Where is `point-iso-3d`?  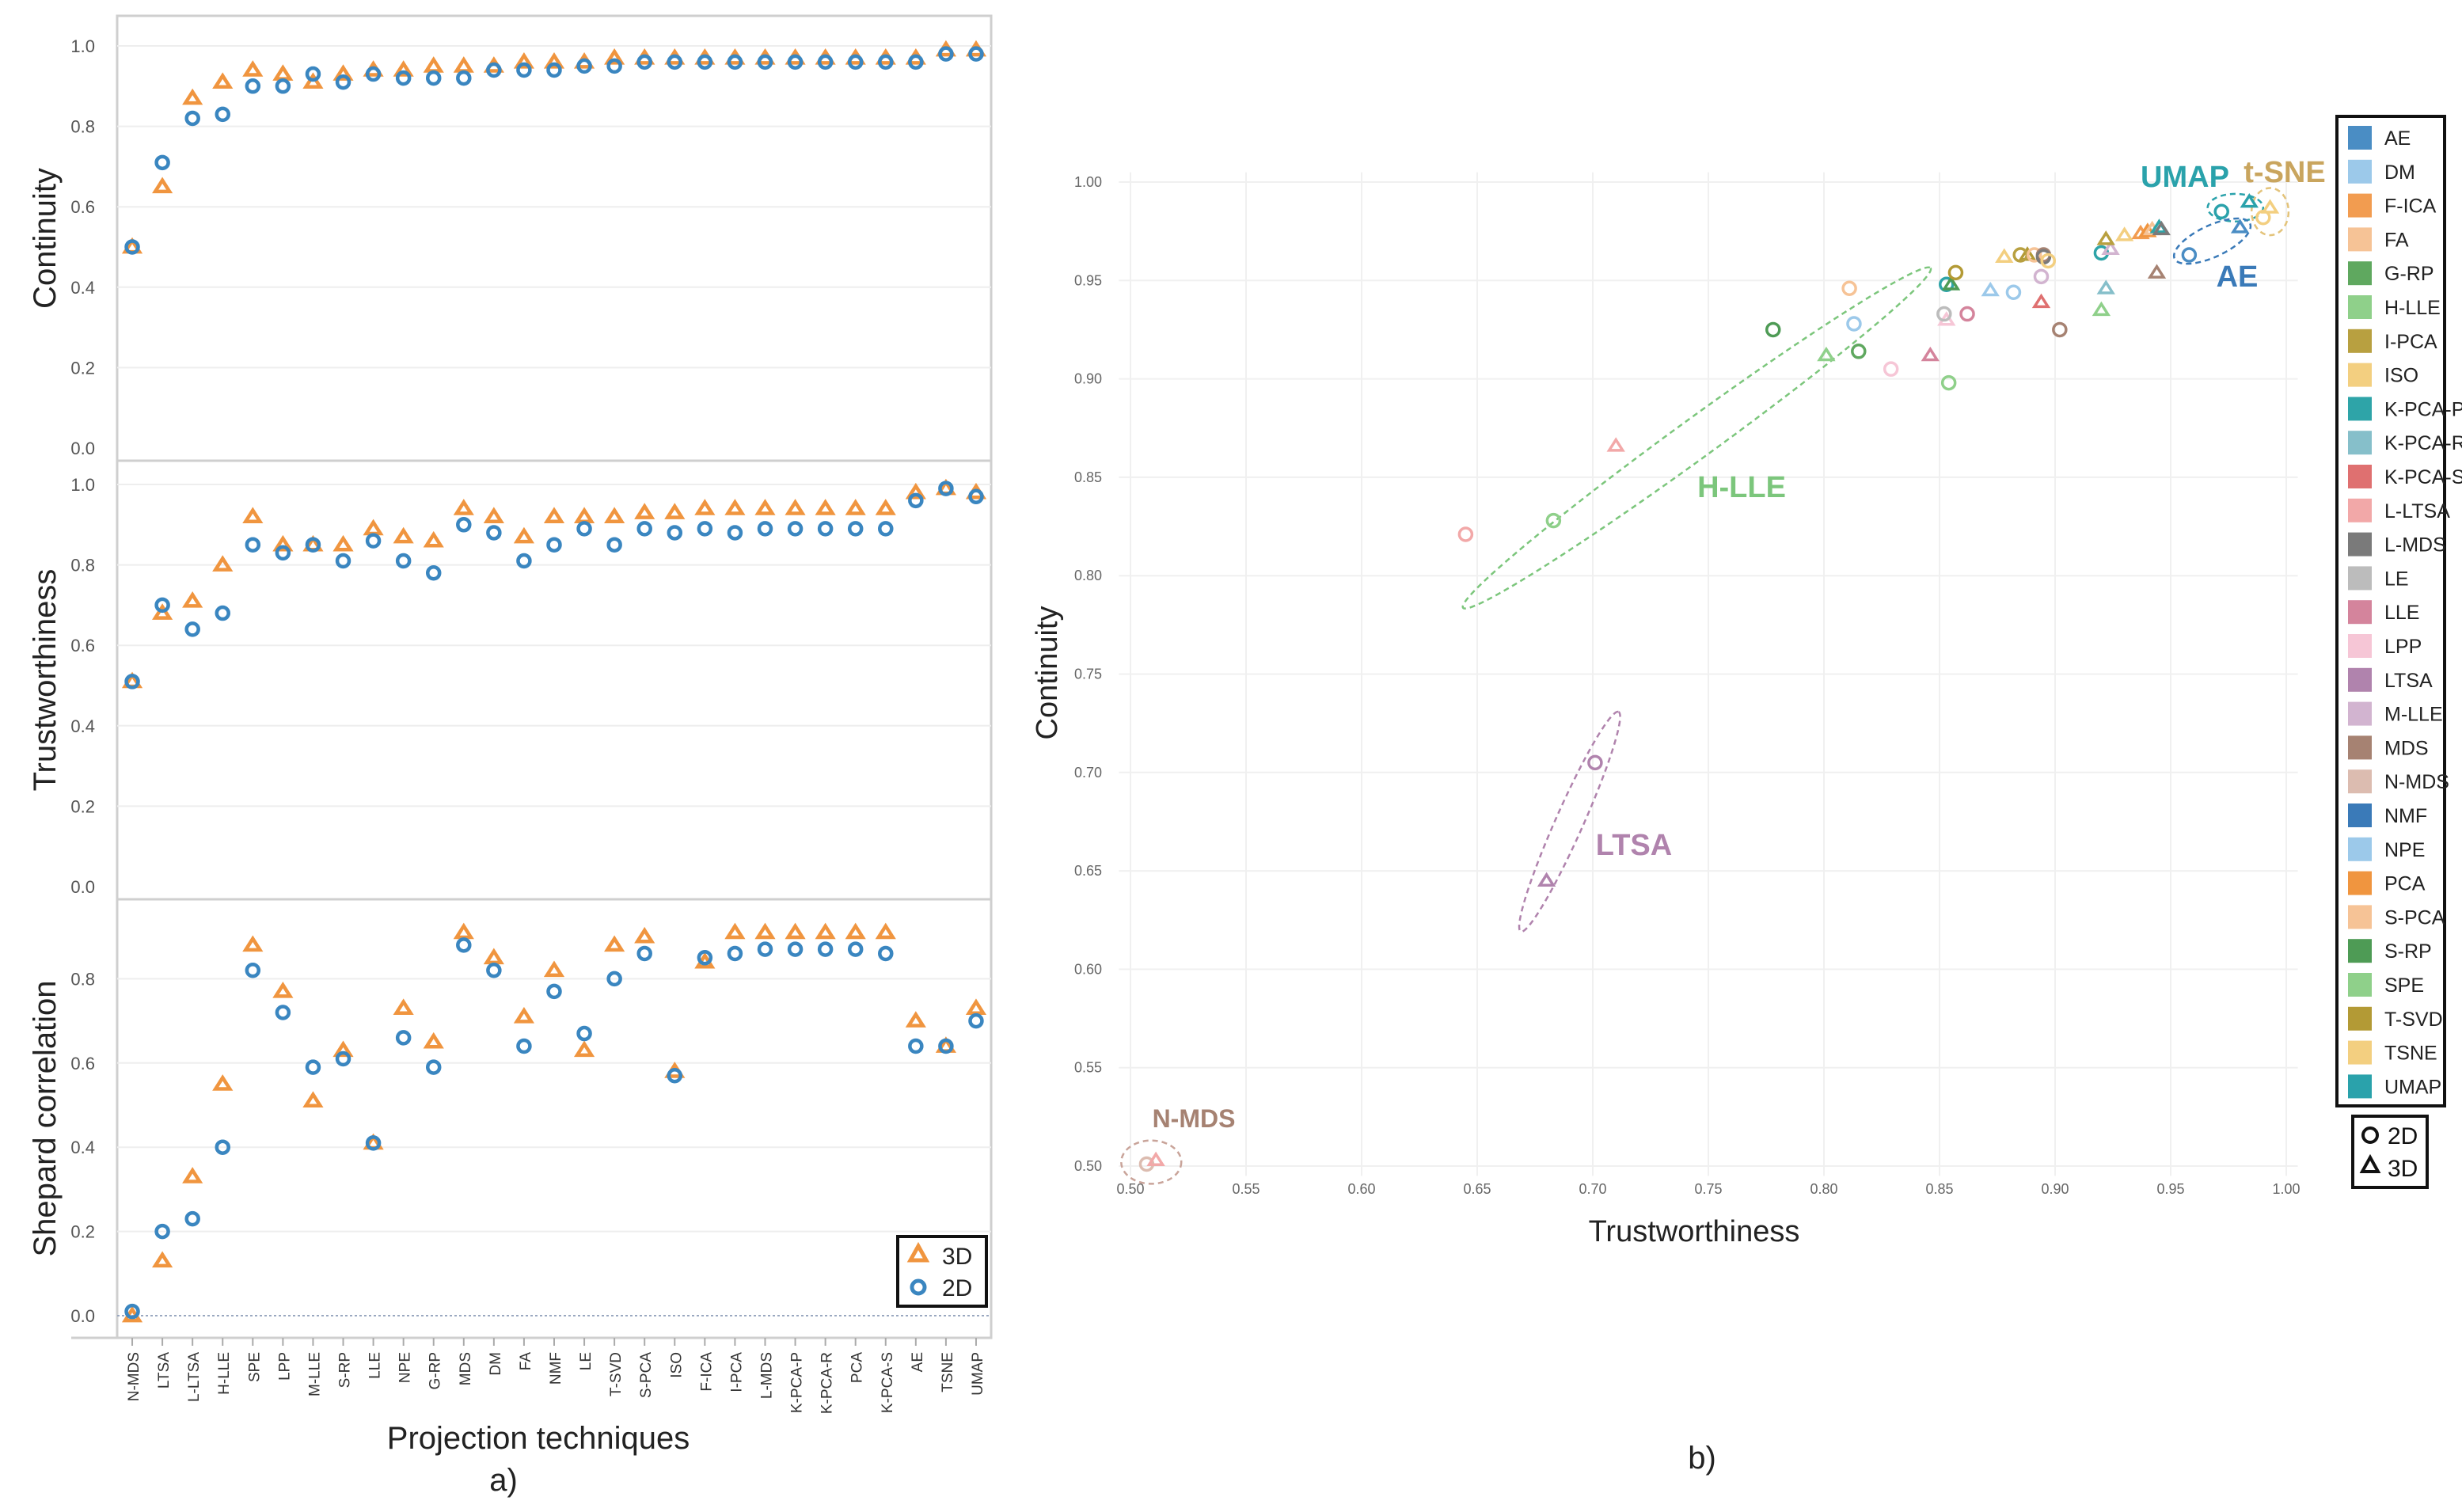 point-iso-3d is located at coordinates (2005, 255).